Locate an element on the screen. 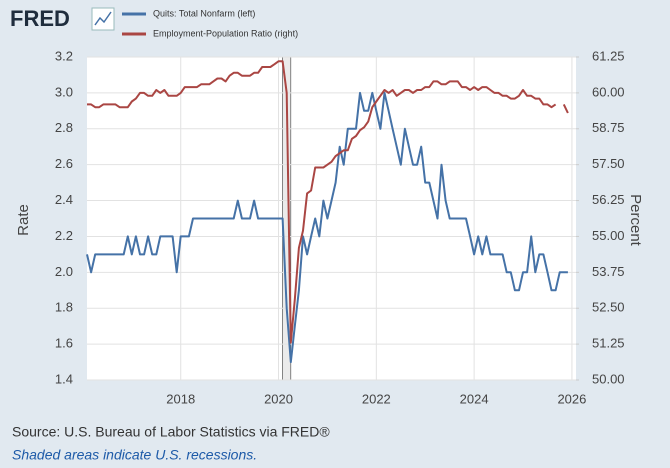  y2-tick-label: 51.25 is located at coordinates (608, 343).